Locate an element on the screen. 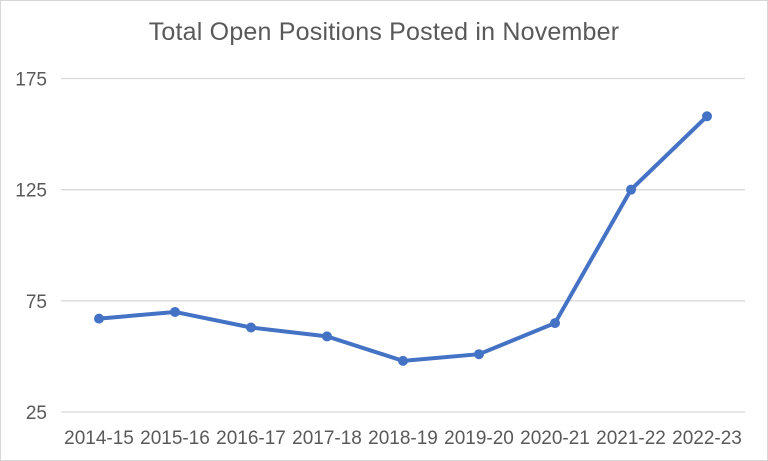 The height and width of the screenshot is (461, 768). x-tick-label: 2022-23 is located at coordinates (707, 438).